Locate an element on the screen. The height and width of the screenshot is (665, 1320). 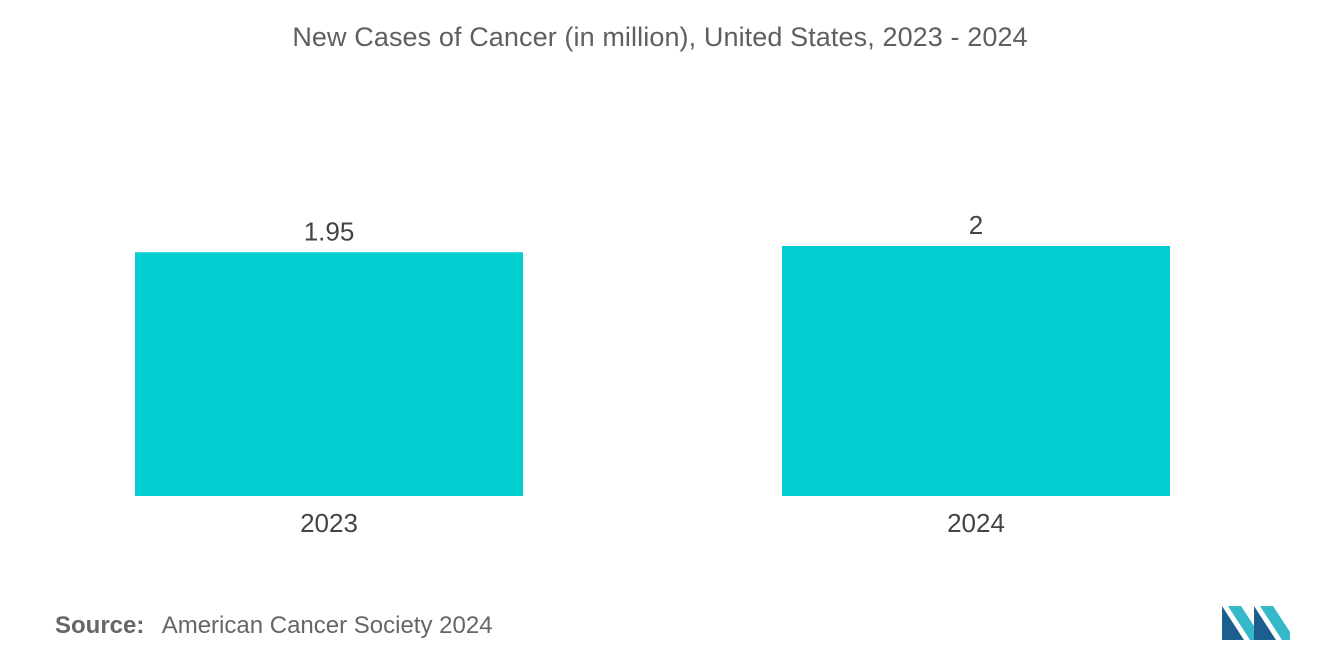
source-note: Source: American Cancer Society 2024 is located at coordinates (274, 626).